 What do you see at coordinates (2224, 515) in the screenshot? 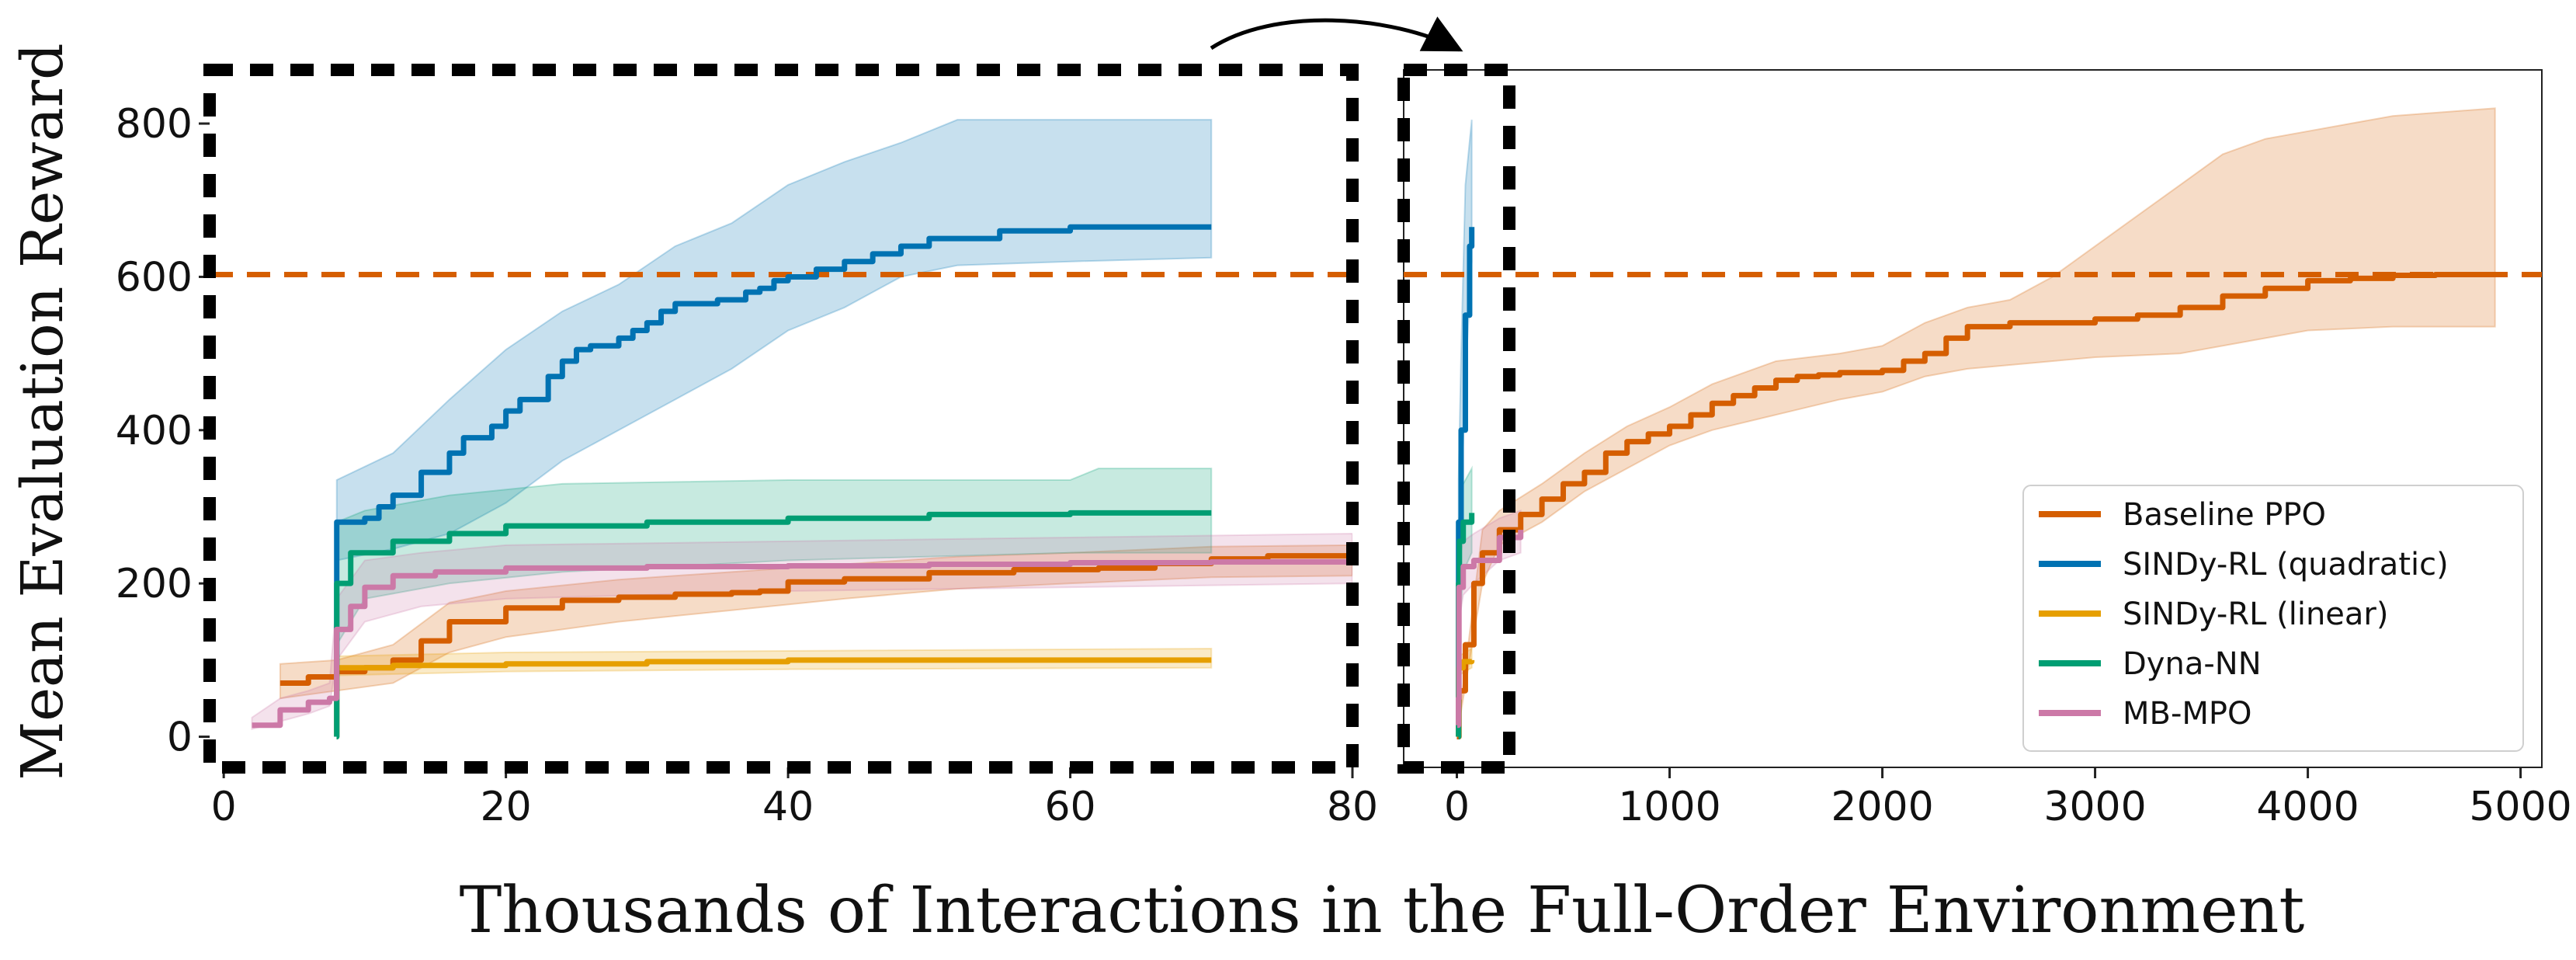
I see `legend-label-baseline-ppo: Baseline PPO` at bounding box center [2224, 515].